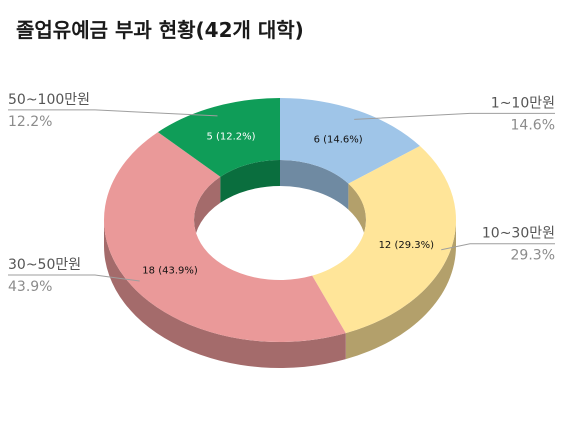 The height and width of the screenshot is (432, 562). I want to click on data-label-50-100: 5 (12.2%), so click(230, 137).